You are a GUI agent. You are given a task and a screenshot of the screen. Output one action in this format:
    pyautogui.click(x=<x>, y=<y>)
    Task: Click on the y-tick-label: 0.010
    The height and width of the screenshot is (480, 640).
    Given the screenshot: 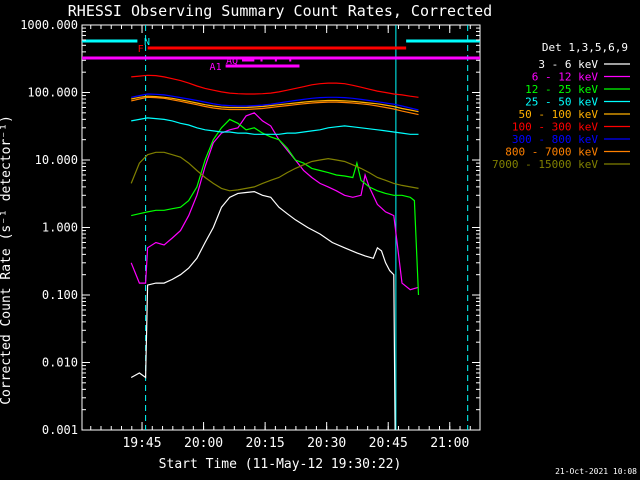 What is the action you would take?
    pyautogui.click(x=60, y=363)
    